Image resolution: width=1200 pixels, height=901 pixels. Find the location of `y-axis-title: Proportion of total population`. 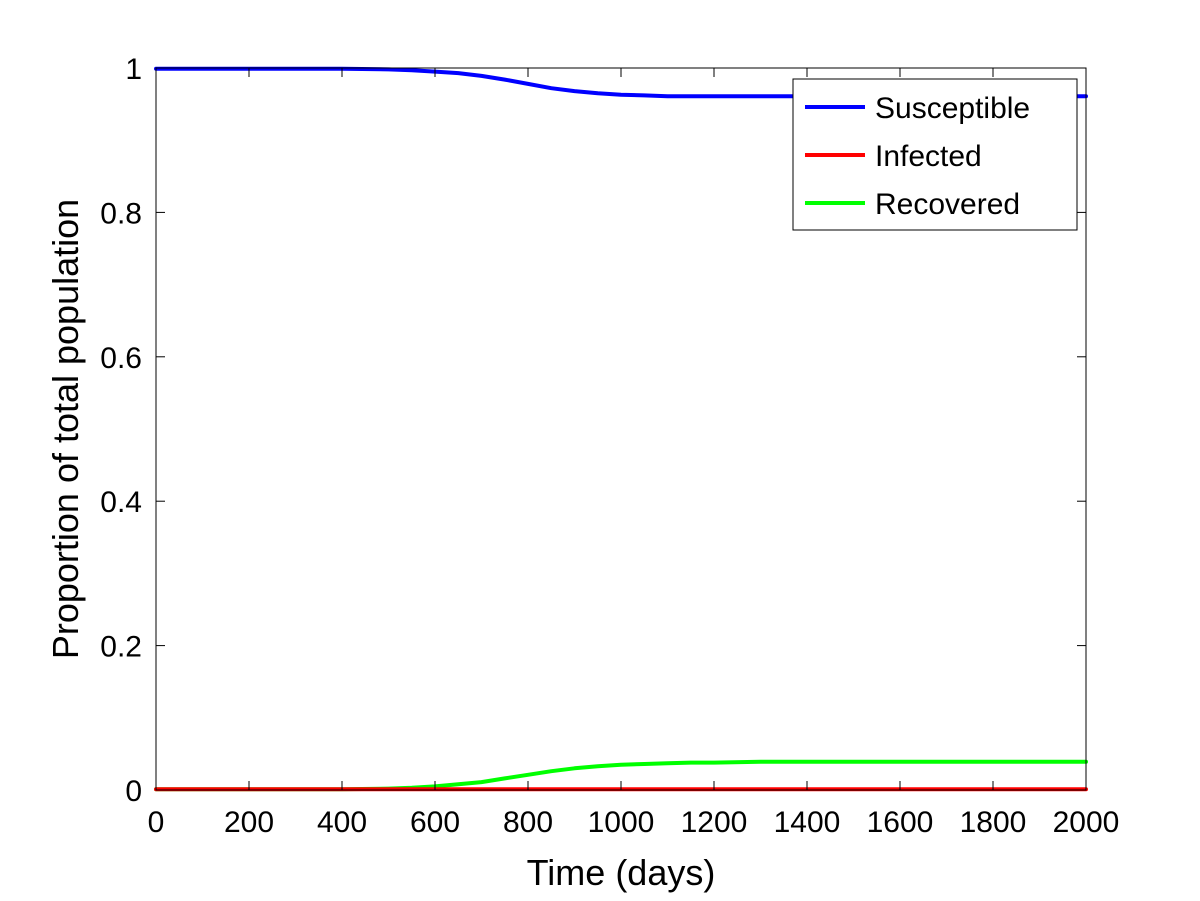

y-axis-title: Proportion of total population is located at coordinates (65, 429).